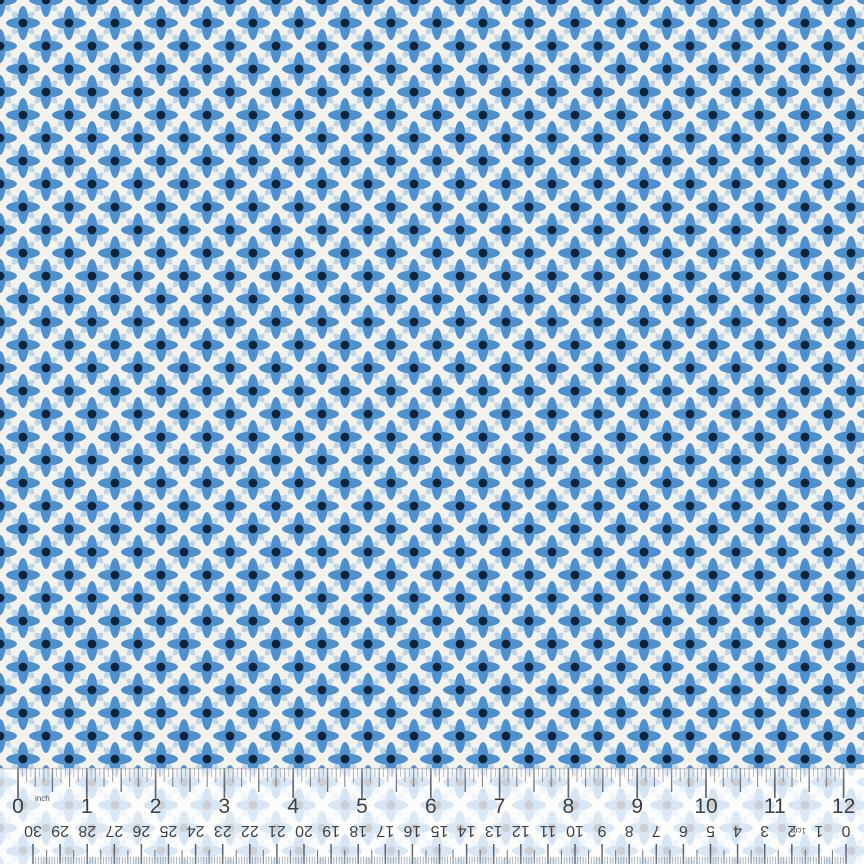 This screenshot has height=864, width=864. Describe the element at coordinates (223, 830) in the screenshot. I see `svg-text: 23` at that location.